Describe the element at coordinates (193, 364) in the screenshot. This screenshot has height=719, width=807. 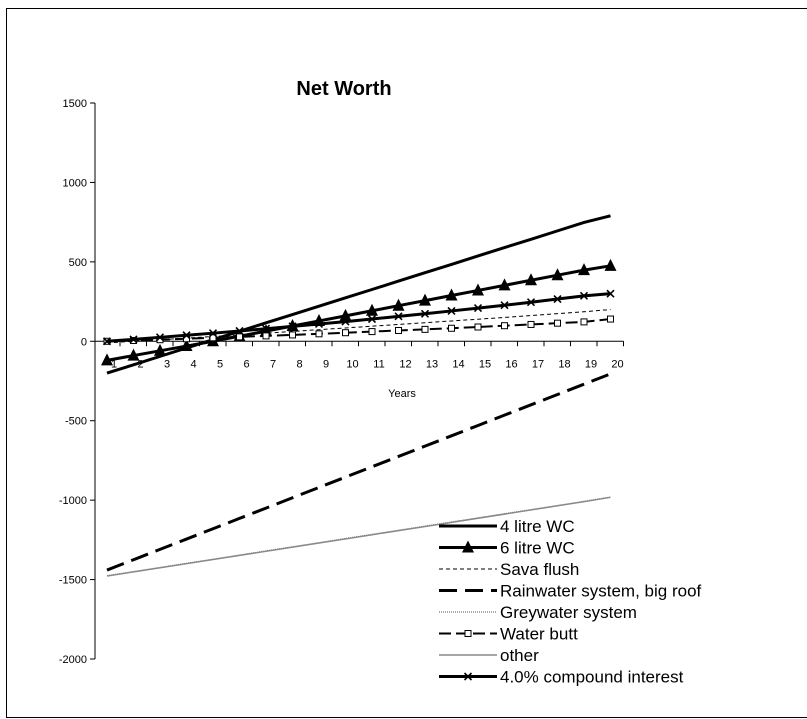
I see `x-tick-label: 4` at that location.